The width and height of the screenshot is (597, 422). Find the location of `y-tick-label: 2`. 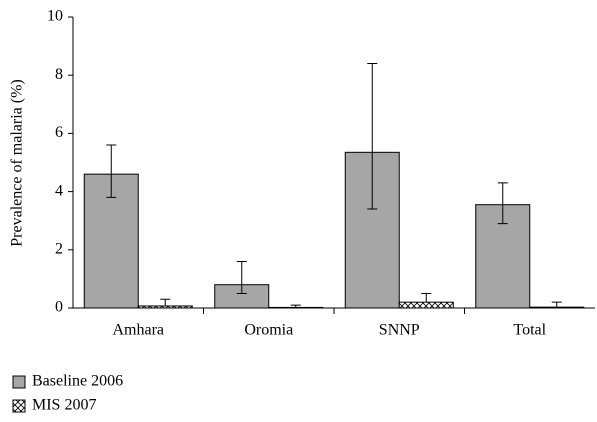

y-tick-label: 2 is located at coordinates (59, 248).